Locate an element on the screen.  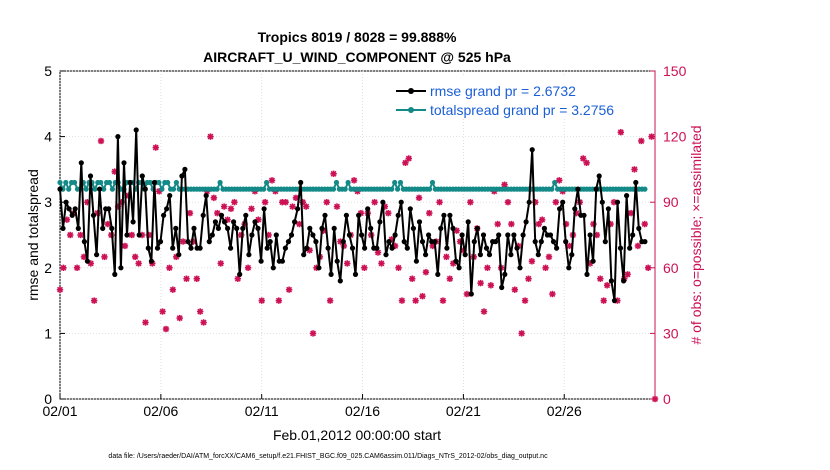
legend-spread-label: totalspread grand pr = 3.2756 is located at coordinates (522, 110).